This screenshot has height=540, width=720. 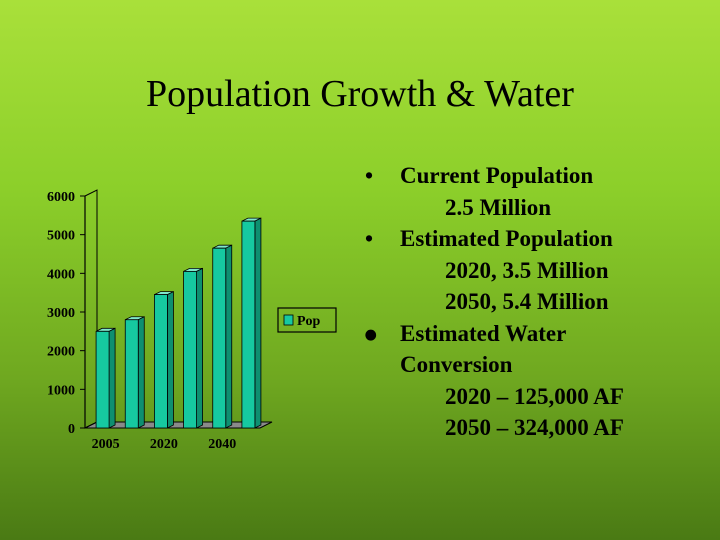 What do you see at coordinates (483, 333) in the screenshot?
I see `bullet-text: Estimated Water` at bounding box center [483, 333].